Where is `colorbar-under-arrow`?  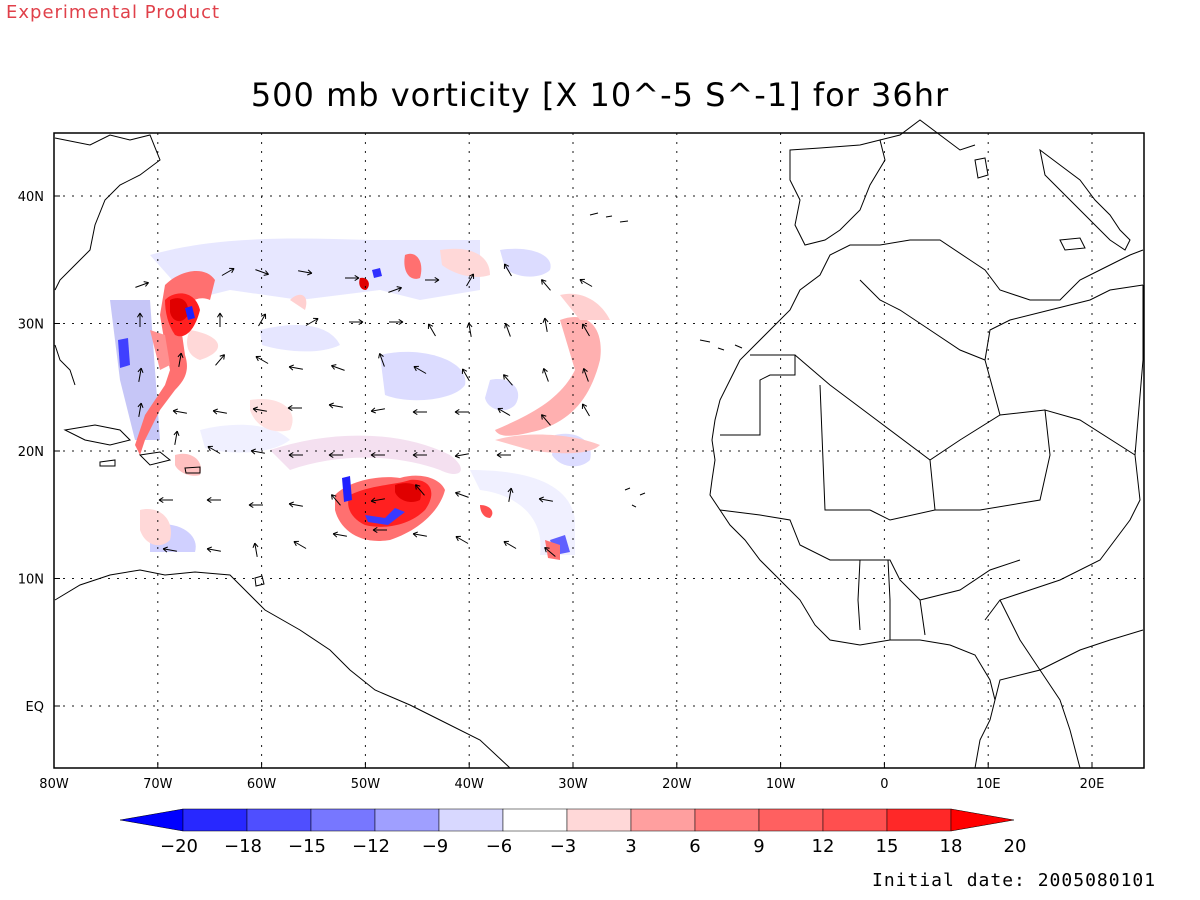 colorbar-under-arrow is located at coordinates (151, 820).